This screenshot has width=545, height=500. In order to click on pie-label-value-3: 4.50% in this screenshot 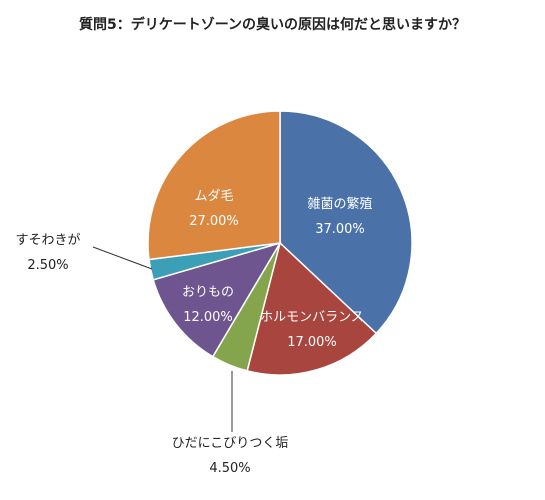, I will do `click(229, 468)`.